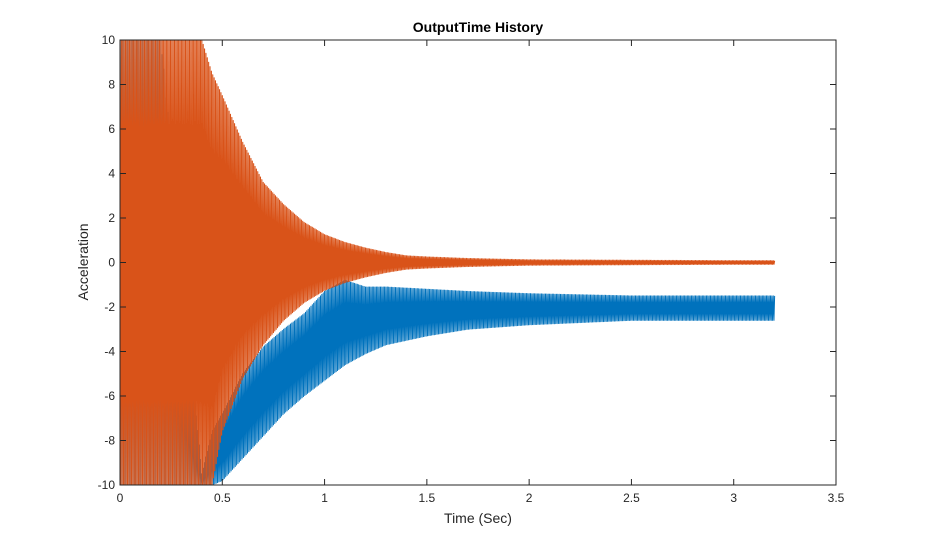 Image resolution: width=925 pixels, height=546 pixels. I want to click on y-tick-label: 4, so click(111, 174).